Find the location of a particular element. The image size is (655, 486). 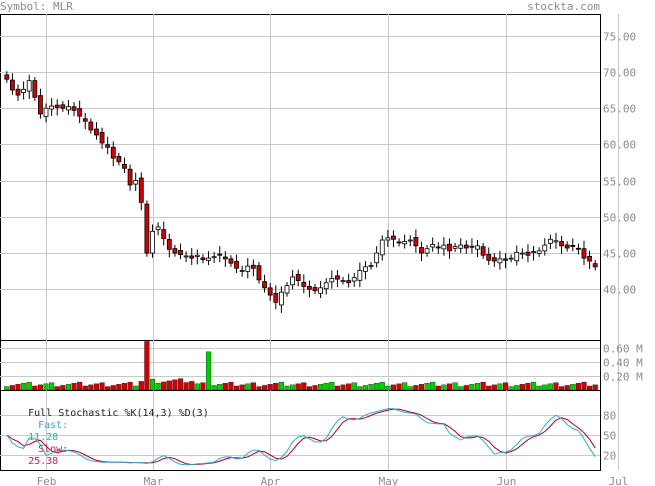

price-tick-label: 60.00 is located at coordinates (619, 145).